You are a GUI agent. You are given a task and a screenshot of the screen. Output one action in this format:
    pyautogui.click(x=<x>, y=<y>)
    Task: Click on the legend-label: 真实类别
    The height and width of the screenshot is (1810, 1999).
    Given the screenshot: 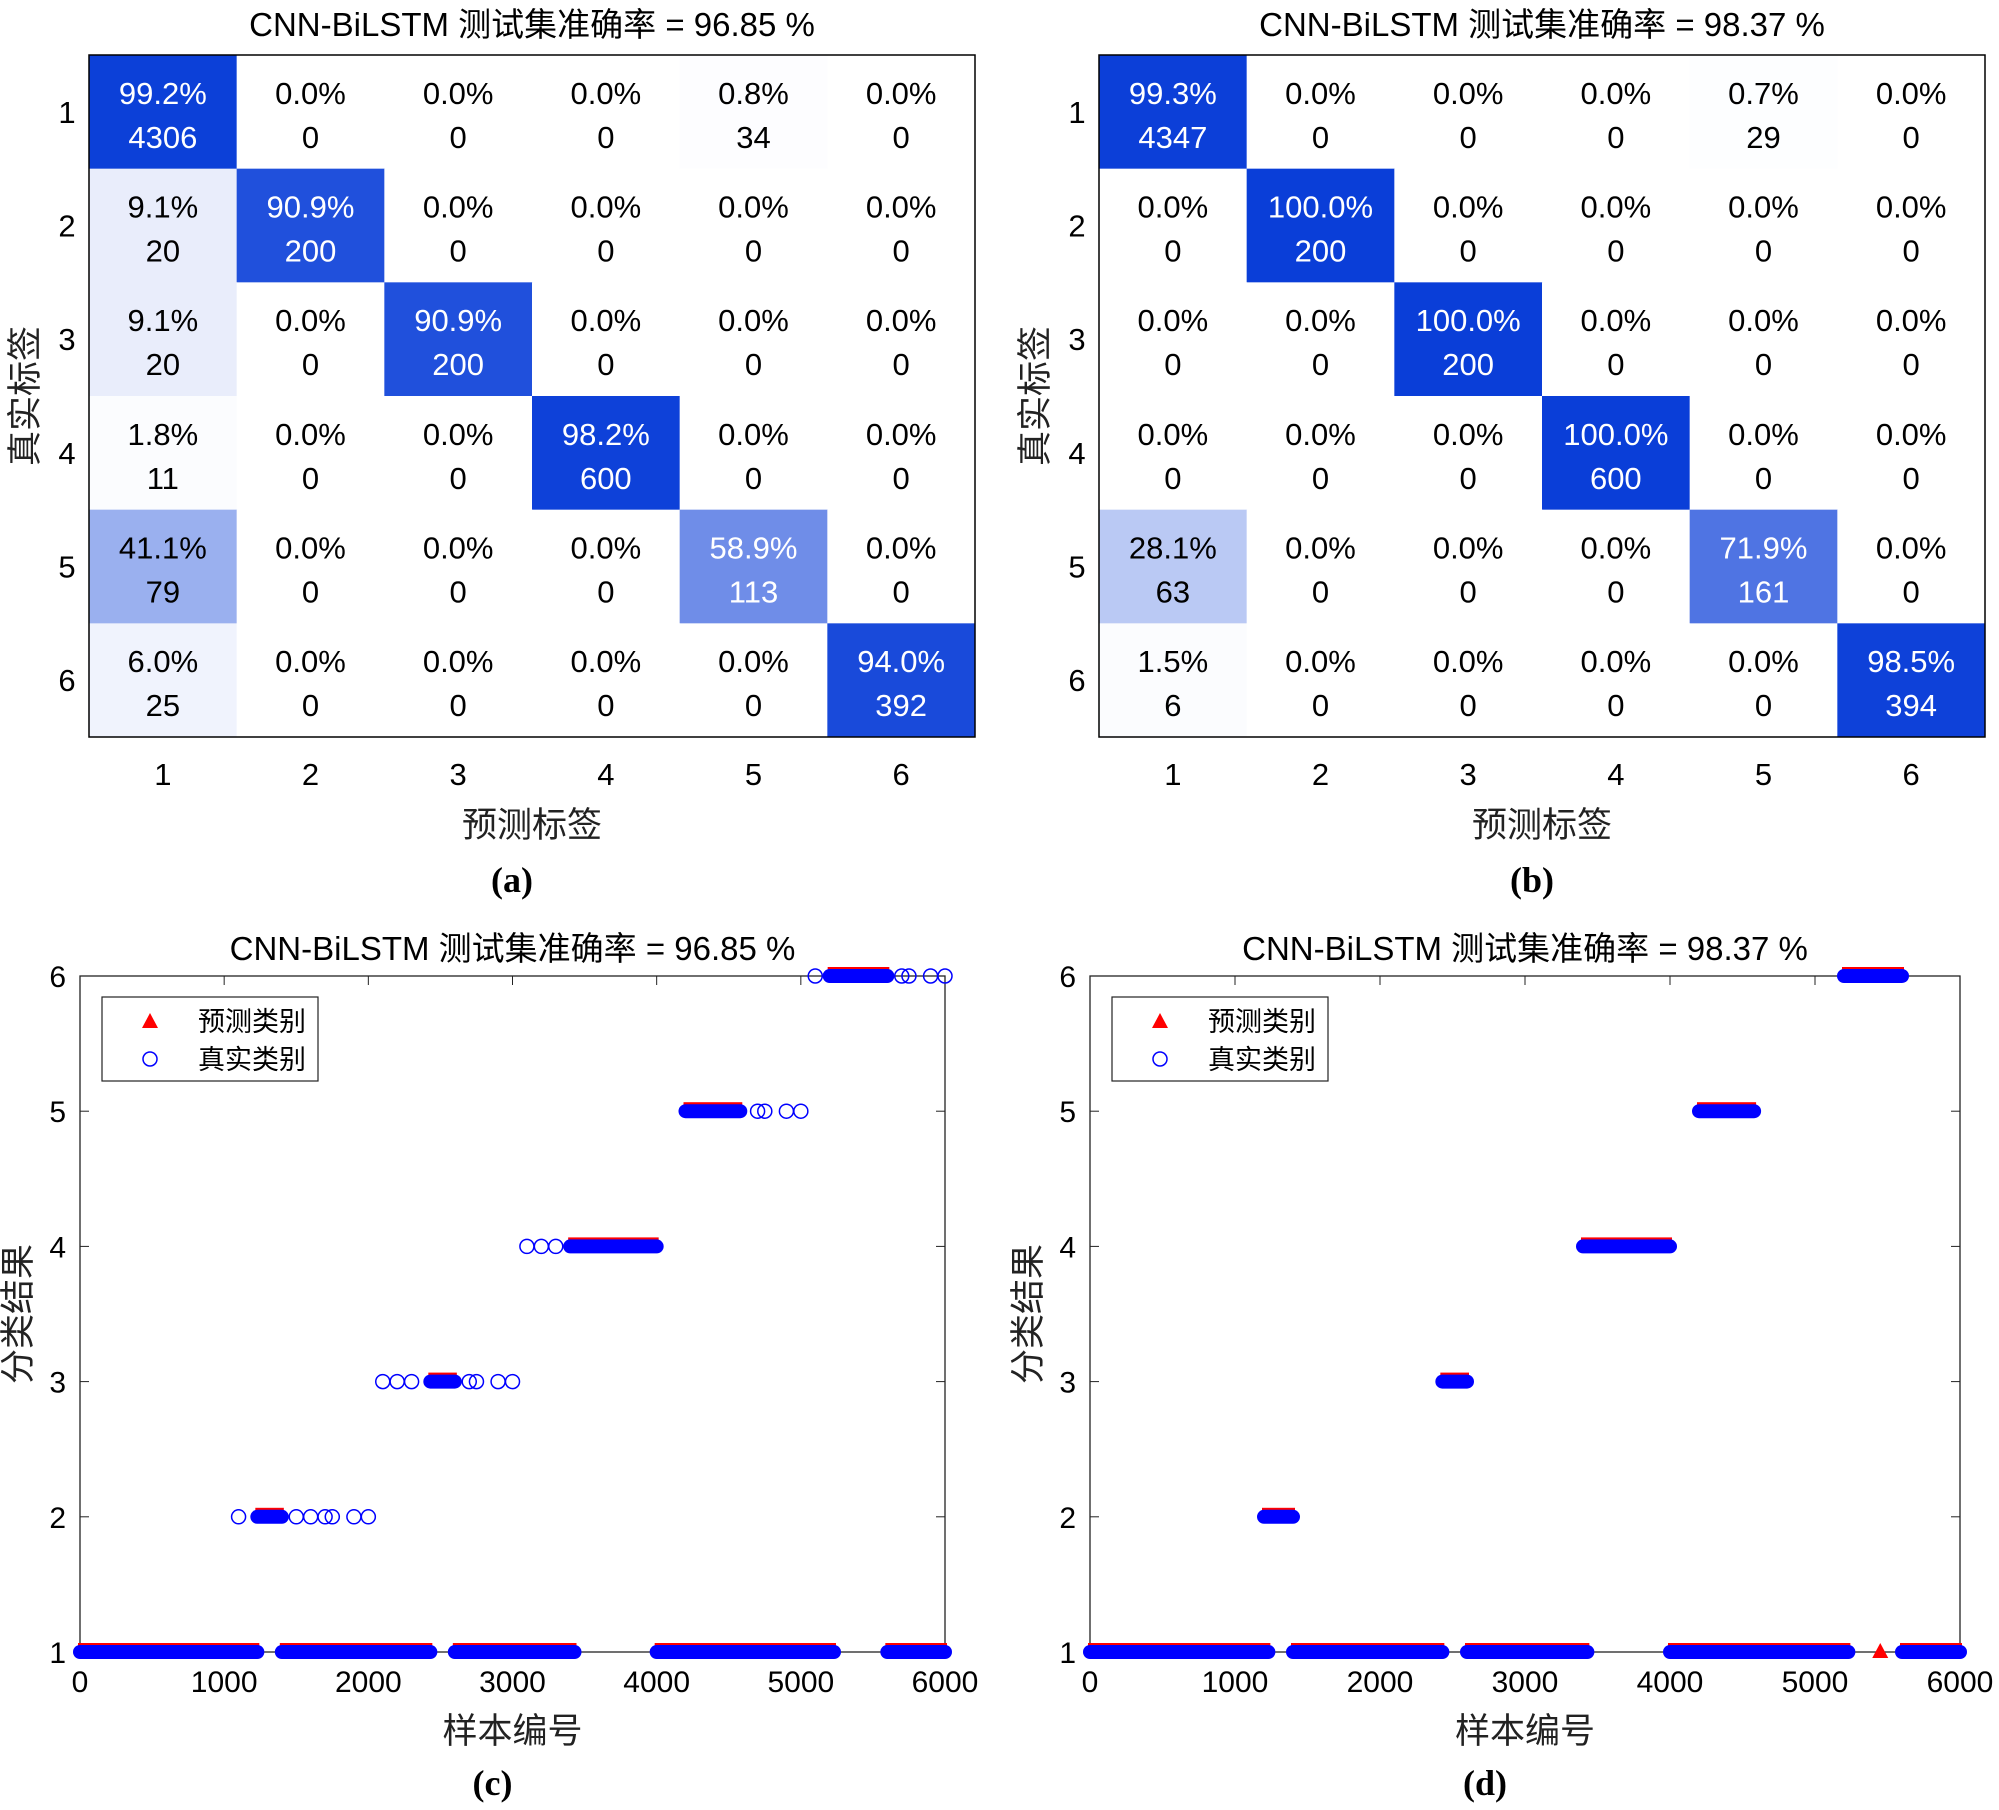 What is the action you would take?
    pyautogui.click(x=1262, y=1060)
    